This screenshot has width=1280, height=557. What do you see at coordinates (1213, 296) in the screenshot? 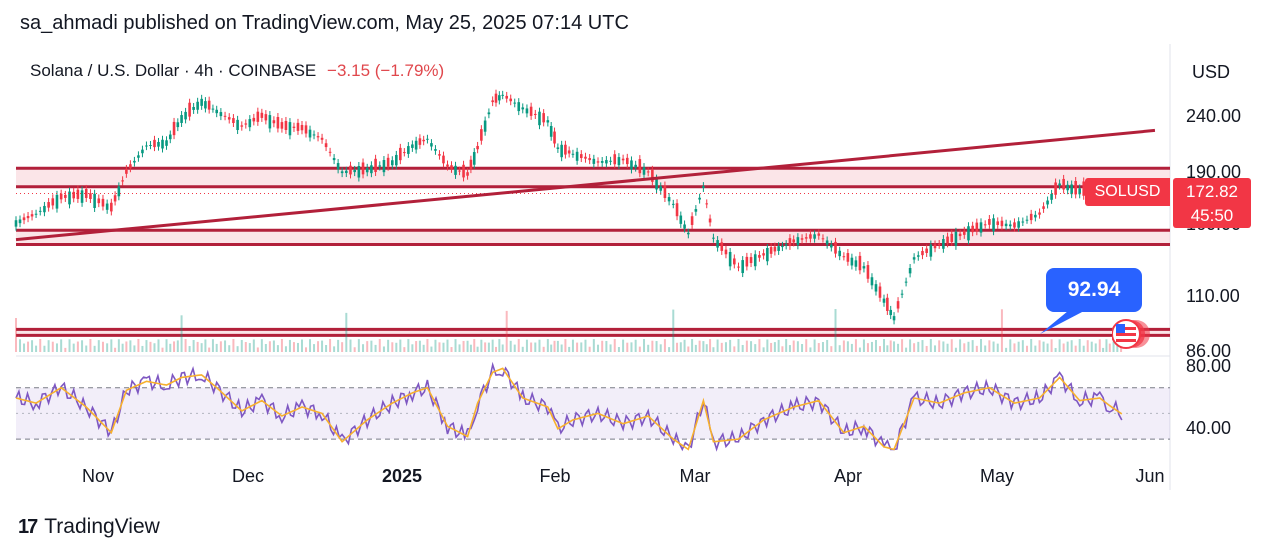
I see `price-tick-3: 110.00` at bounding box center [1213, 296].